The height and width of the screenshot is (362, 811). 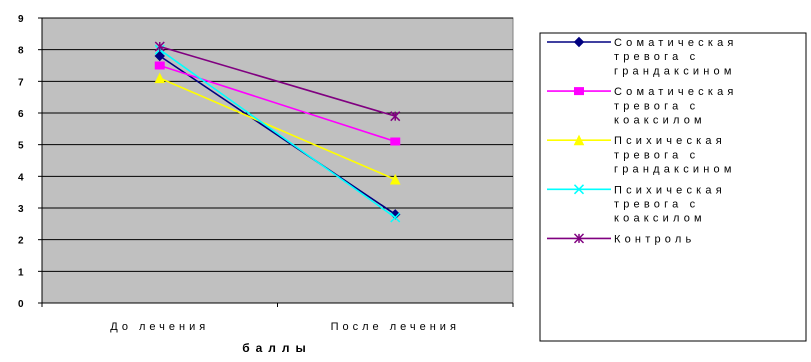 What do you see at coordinates (654, 239) in the screenshot?
I see `legend-label: Контроль` at bounding box center [654, 239].